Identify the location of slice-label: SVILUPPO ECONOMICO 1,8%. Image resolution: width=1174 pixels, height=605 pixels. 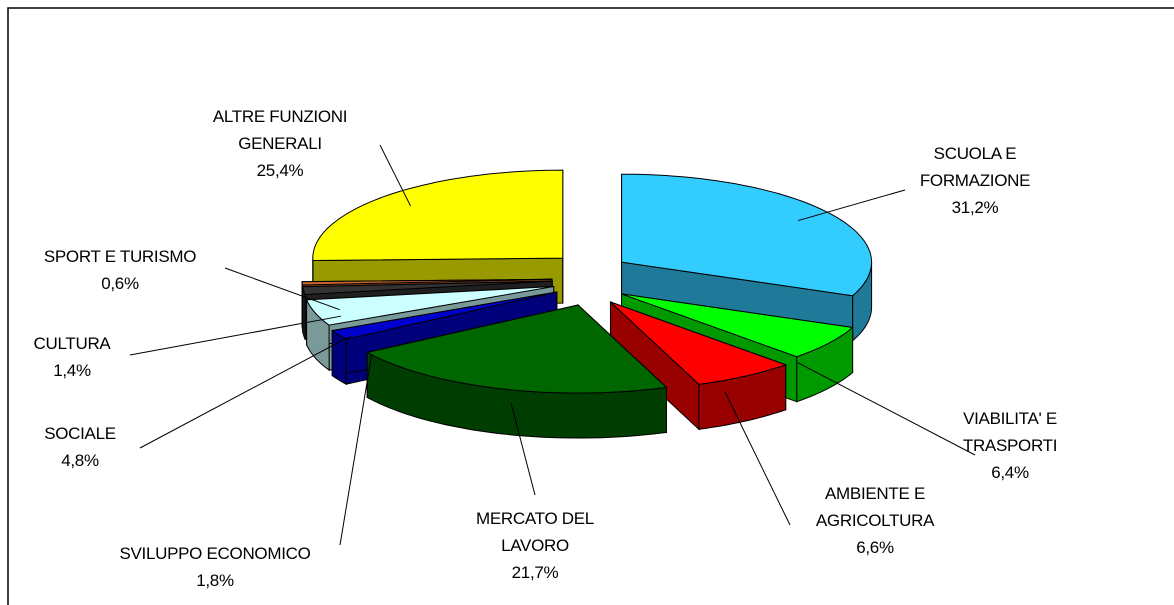
(215, 567).